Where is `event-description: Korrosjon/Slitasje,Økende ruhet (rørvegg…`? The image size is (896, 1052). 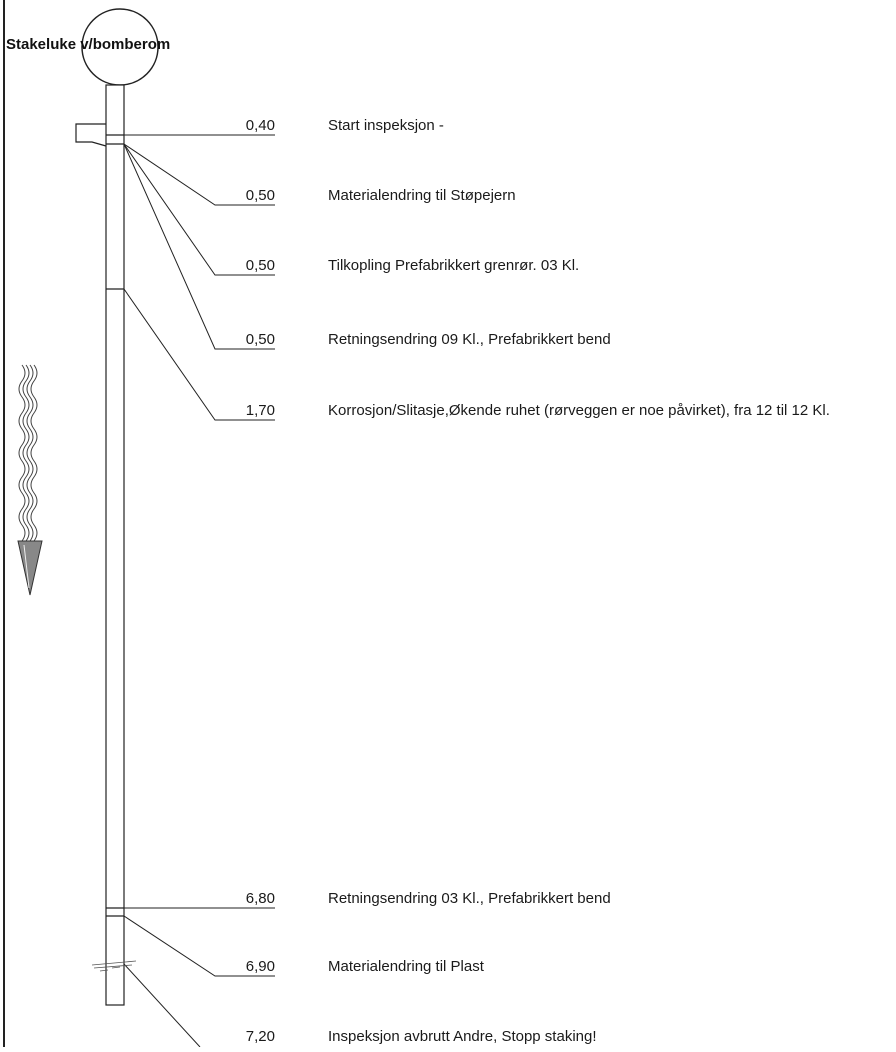 event-description: Korrosjon/Slitasje,Økende ruhet (rørvegg… is located at coordinates (579, 410).